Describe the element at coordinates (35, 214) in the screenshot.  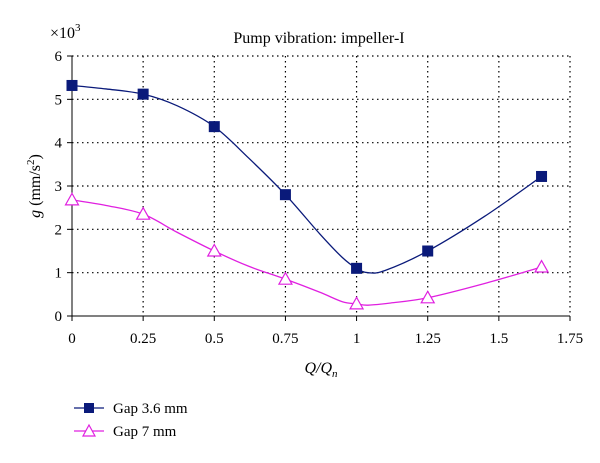
I see `y-axis-label-var: g` at that location.